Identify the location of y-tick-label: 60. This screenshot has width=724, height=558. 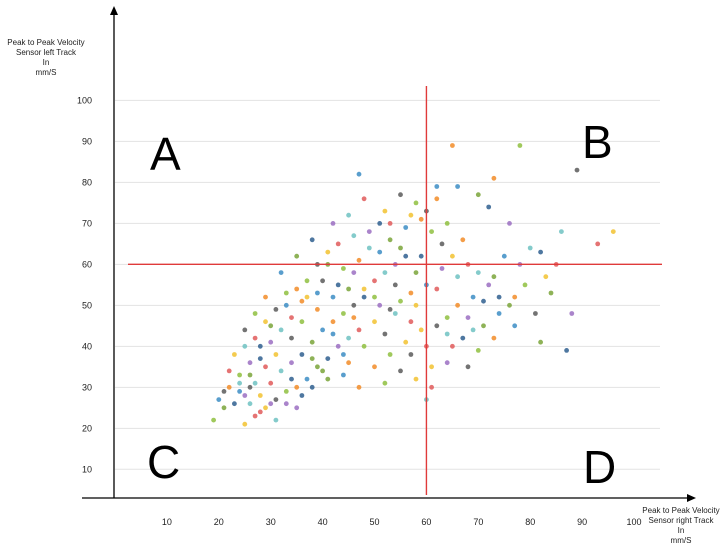
(87, 264).